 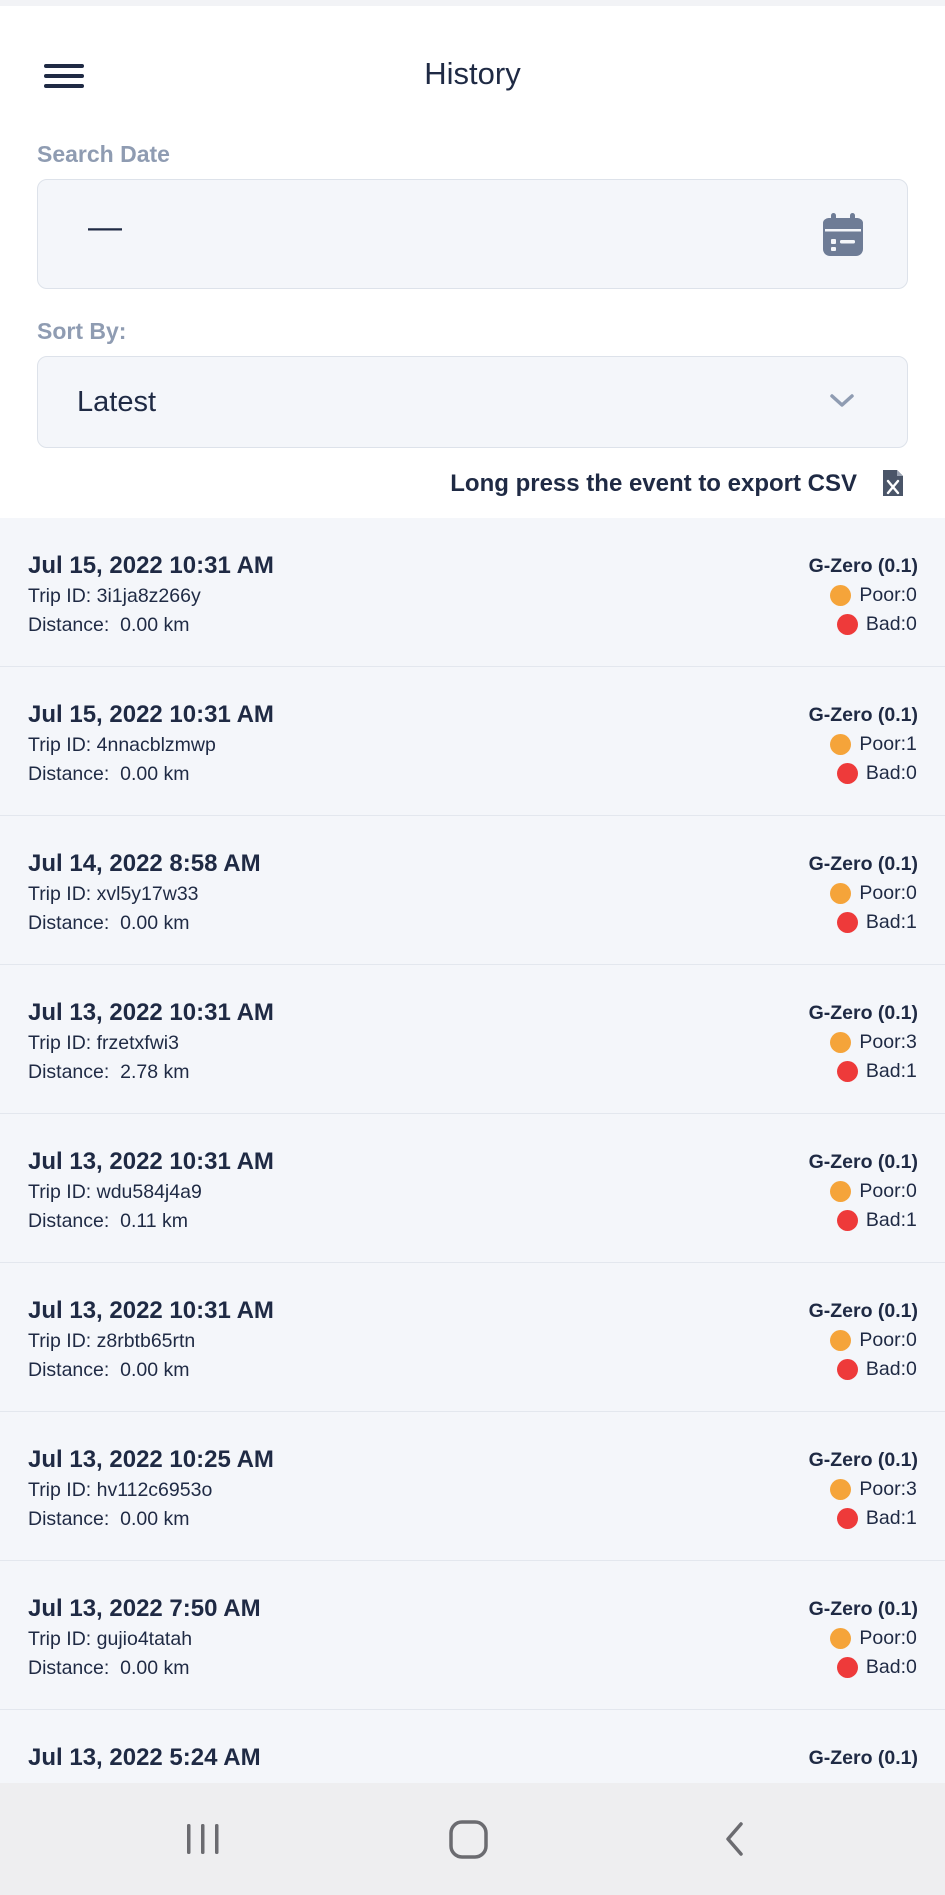 I want to click on trip-id: Trip ID: z8rbtb65rtn, so click(x=111, y=1341).